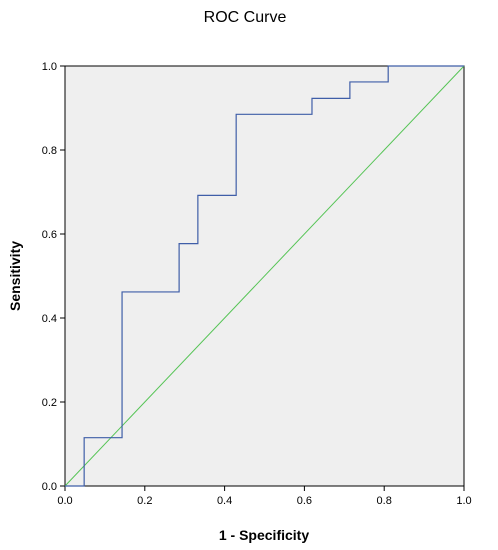 This screenshot has height=550, width=498. What do you see at coordinates (224, 501) in the screenshot?
I see `x-tick-label: 0.4` at bounding box center [224, 501].